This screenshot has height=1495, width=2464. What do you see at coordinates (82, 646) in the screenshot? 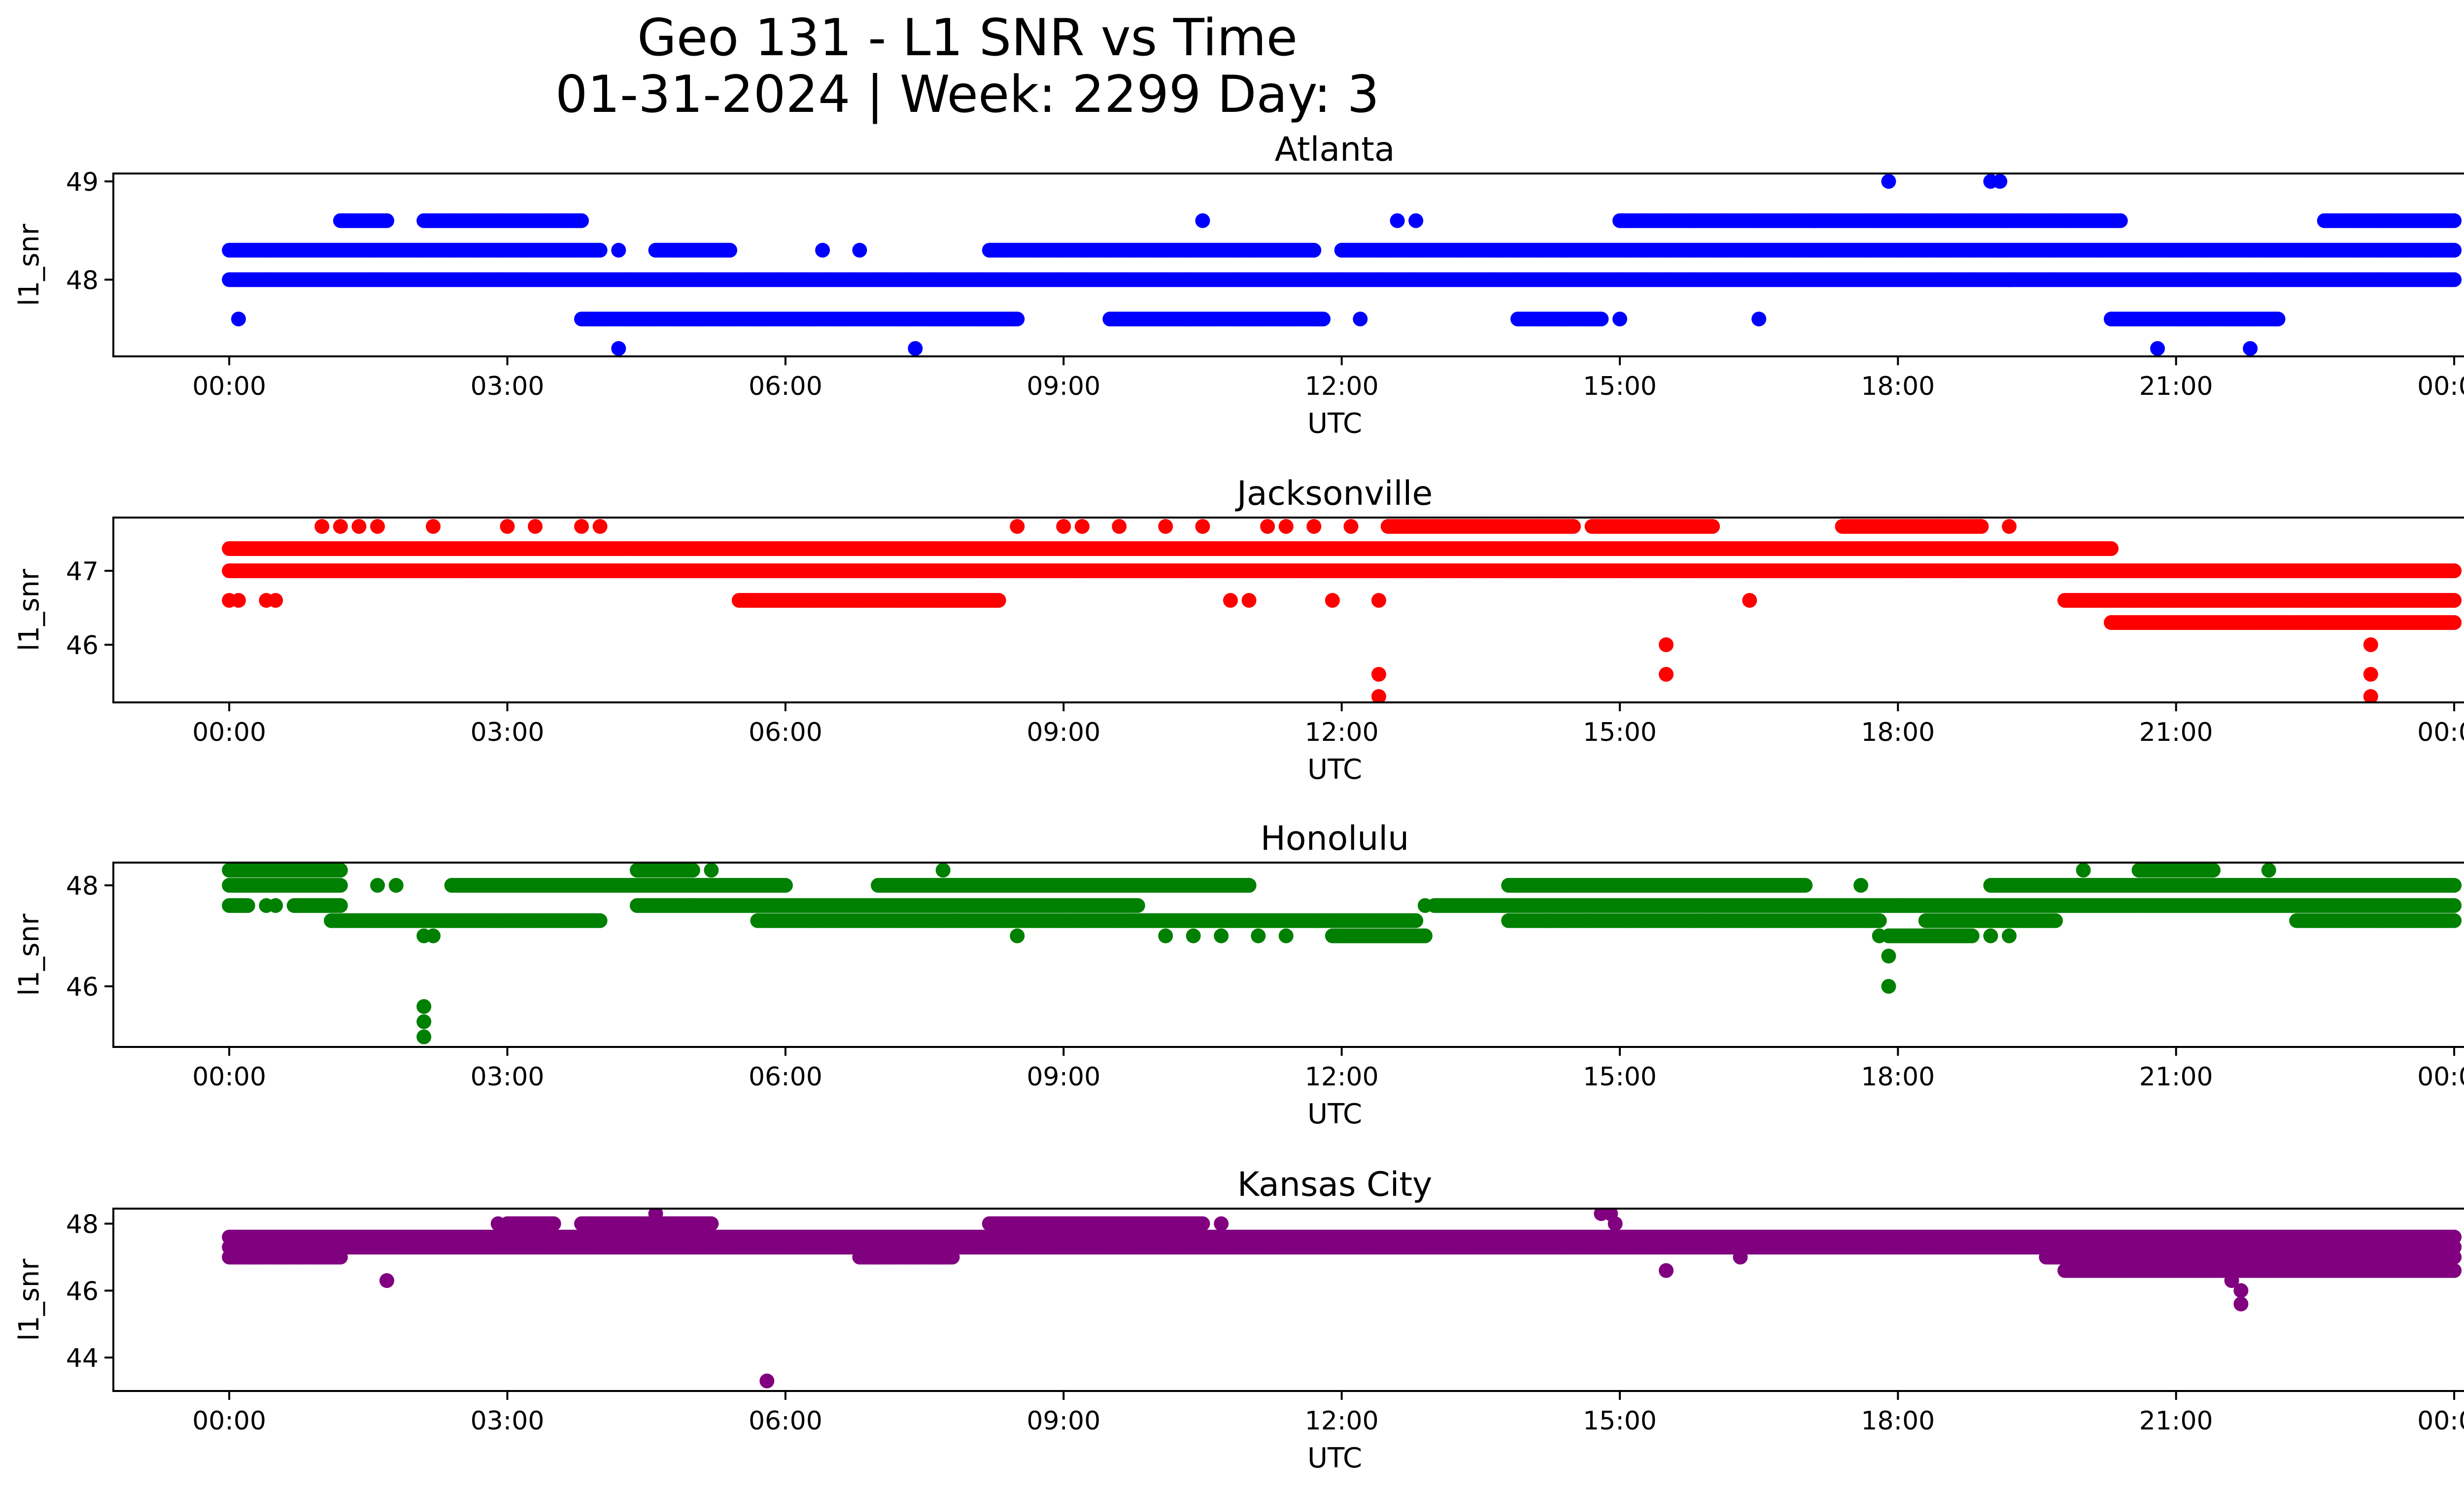
I see `y-tick-label: 46` at bounding box center [82, 646].